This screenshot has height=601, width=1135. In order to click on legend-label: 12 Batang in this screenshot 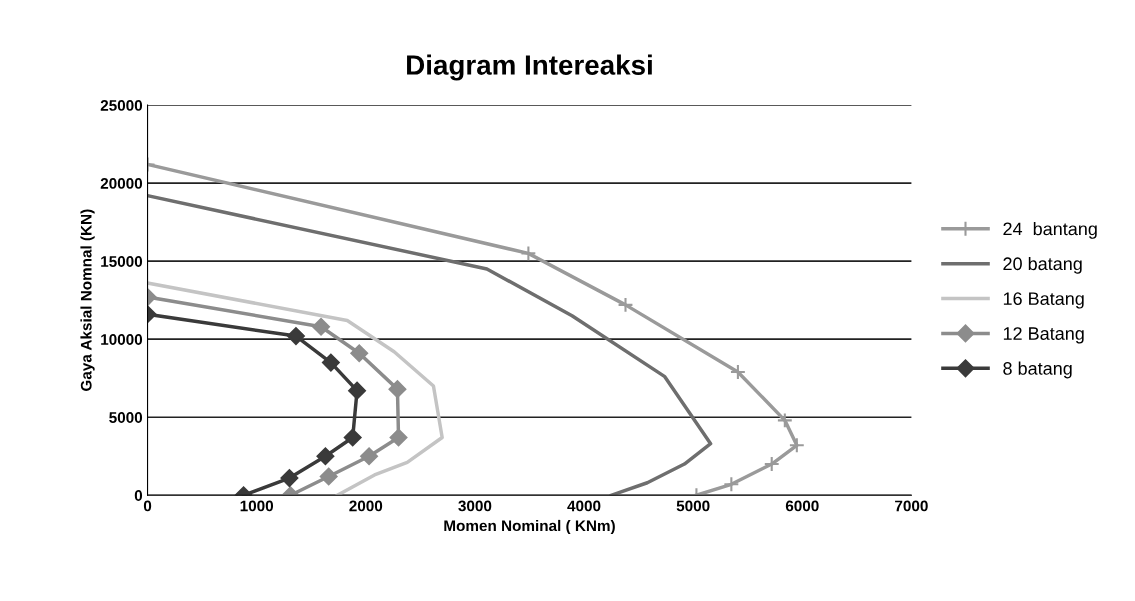, I will do `click(1043, 335)`.